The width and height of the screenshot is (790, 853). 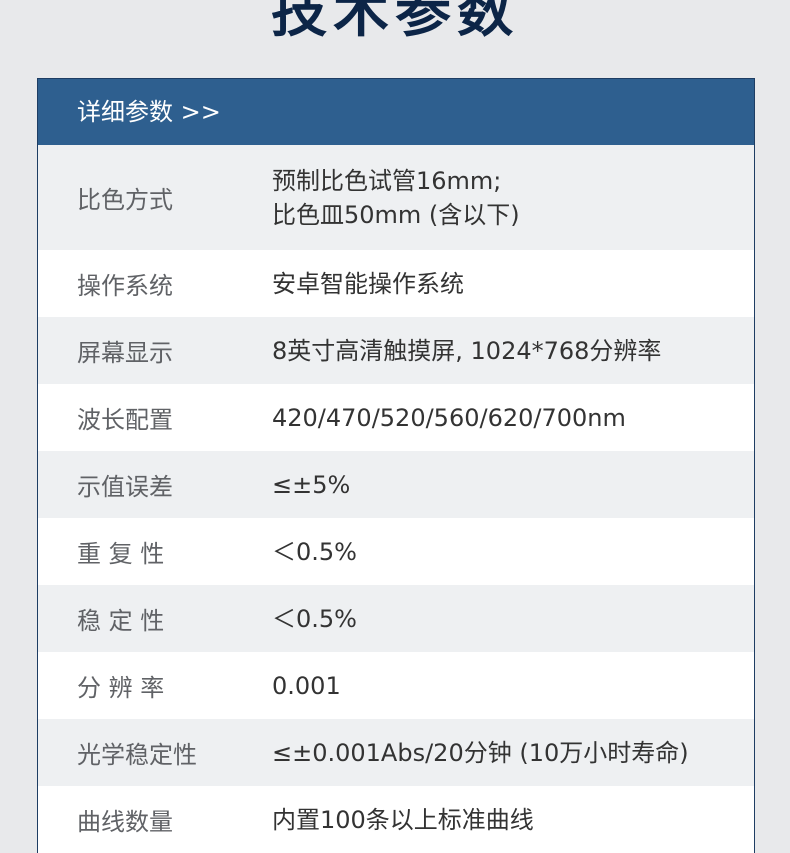 What do you see at coordinates (395, 22) in the screenshot?
I see `page-title: 技术参数` at bounding box center [395, 22].